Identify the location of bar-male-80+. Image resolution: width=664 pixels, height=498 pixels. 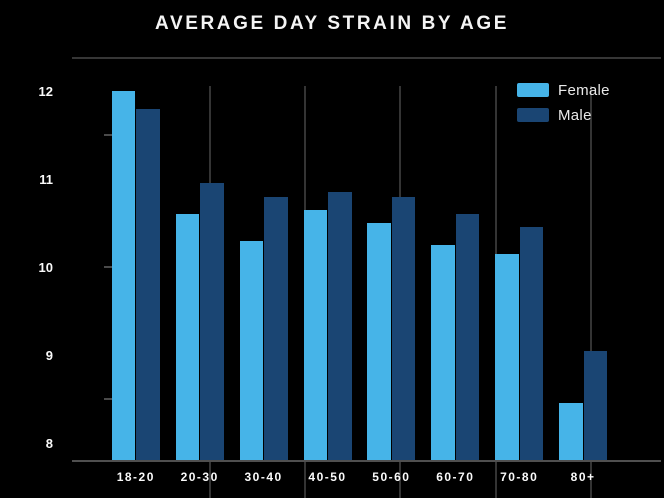
(595, 405).